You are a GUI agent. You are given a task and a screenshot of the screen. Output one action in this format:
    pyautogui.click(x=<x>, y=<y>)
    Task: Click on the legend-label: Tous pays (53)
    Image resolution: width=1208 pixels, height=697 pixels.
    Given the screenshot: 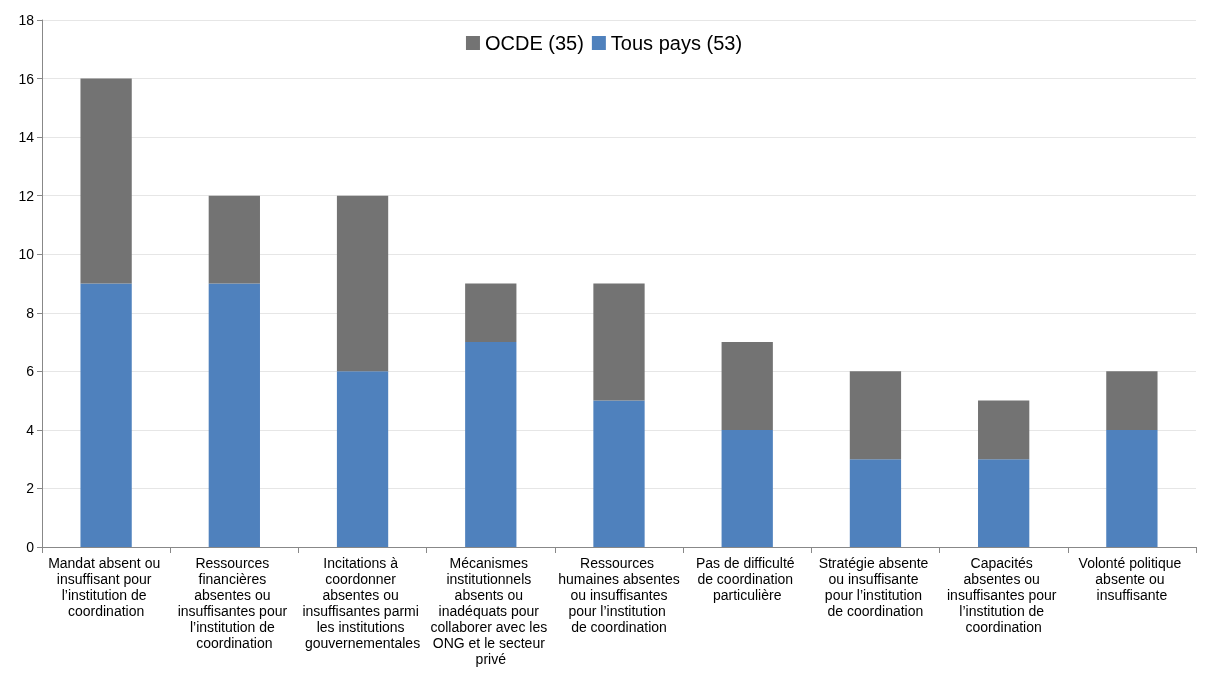 What is the action you would take?
    pyautogui.click(x=676, y=43)
    